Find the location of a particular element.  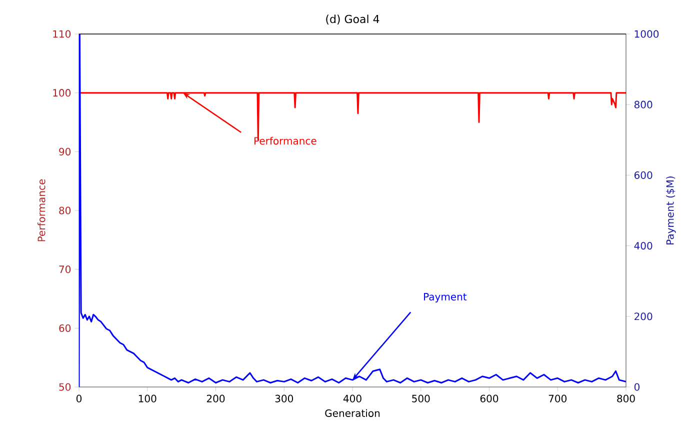

y2-tick-label: 0 is located at coordinates (637, 387).